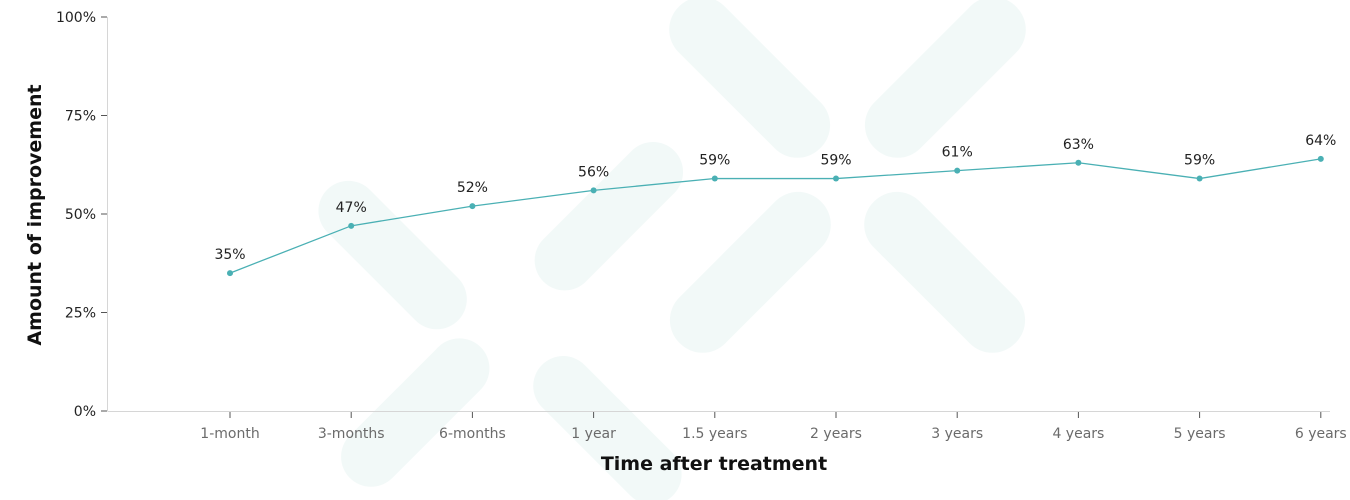  I want to click on y-tick-label: 50%, so click(80, 215).